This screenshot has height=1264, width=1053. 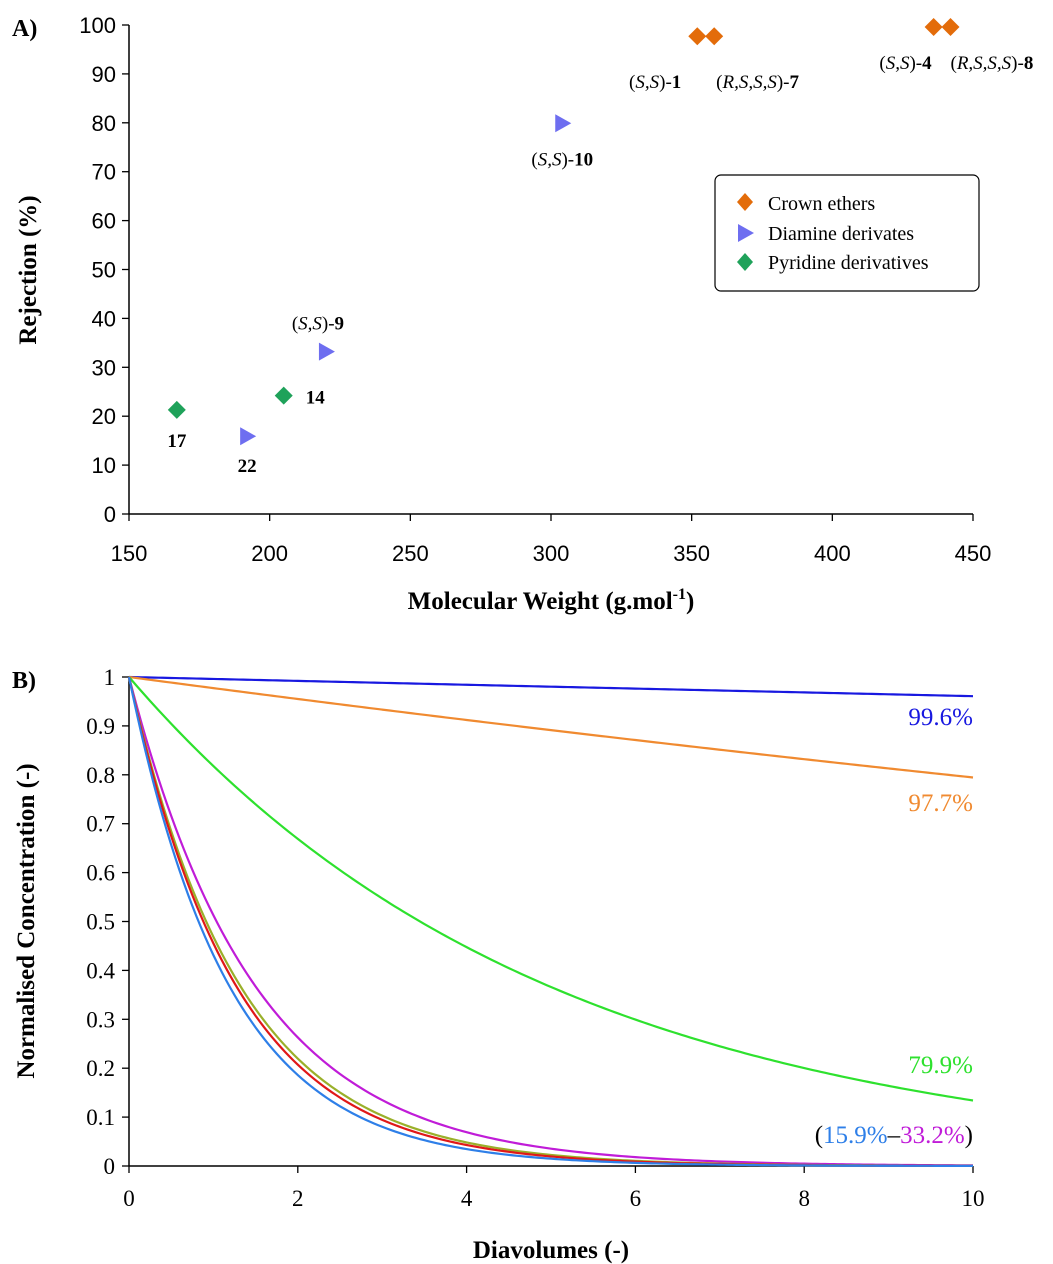 I want to click on a-point-label: (R,S,S,S)-7, so click(x=757, y=82).